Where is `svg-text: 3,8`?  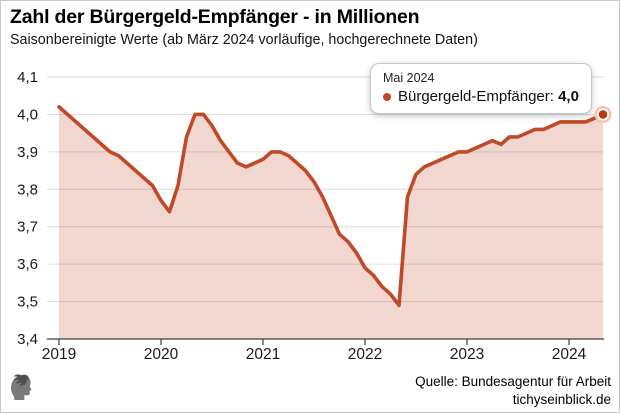 svg-text: 3,8 is located at coordinates (27, 189).